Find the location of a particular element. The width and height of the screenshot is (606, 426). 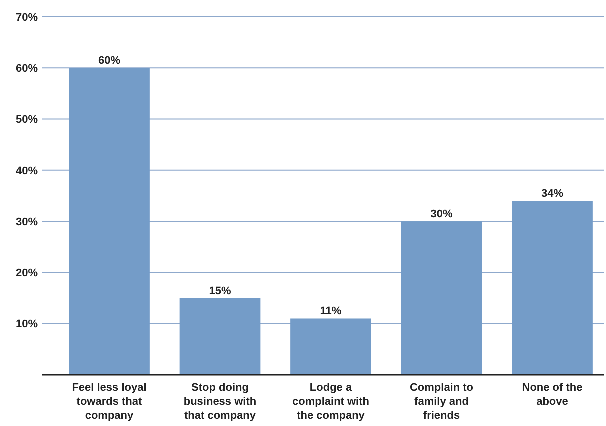

x-tick-label: Feel less loyal towards that company is located at coordinates (109, 402).